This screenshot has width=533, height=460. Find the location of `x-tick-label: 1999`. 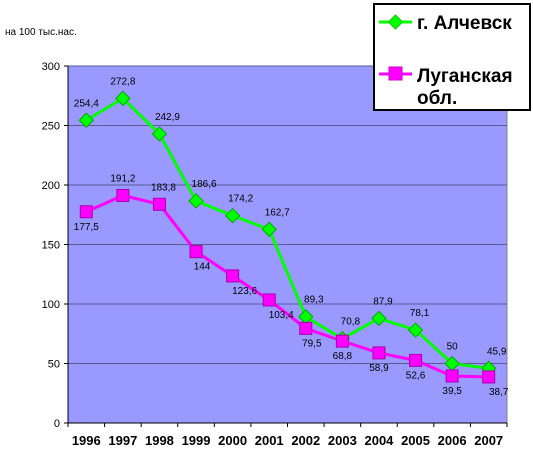

x-tick-label: 1999 is located at coordinates (196, 440).